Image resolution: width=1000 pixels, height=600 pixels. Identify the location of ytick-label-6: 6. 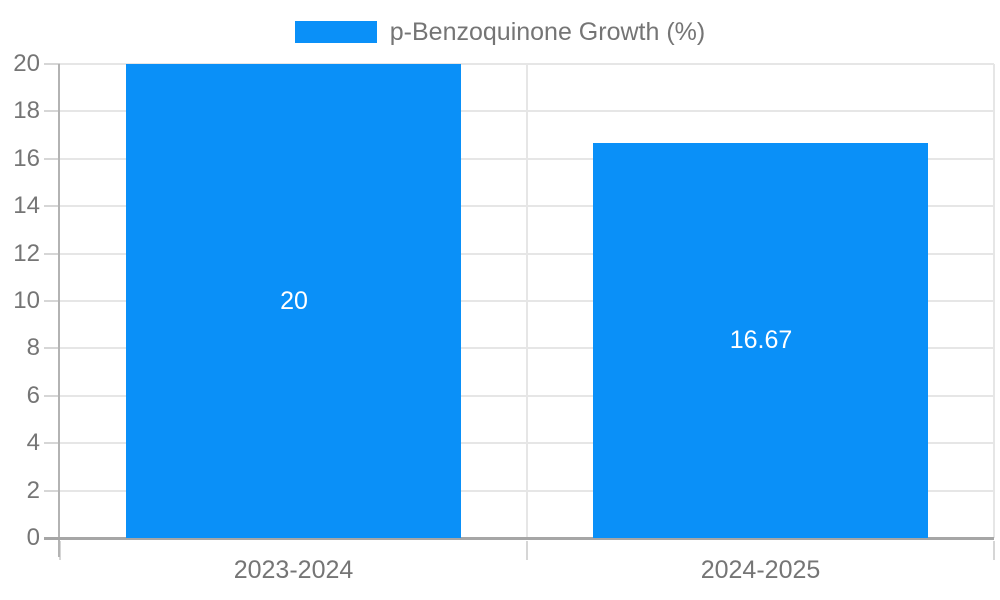
(33, 395).